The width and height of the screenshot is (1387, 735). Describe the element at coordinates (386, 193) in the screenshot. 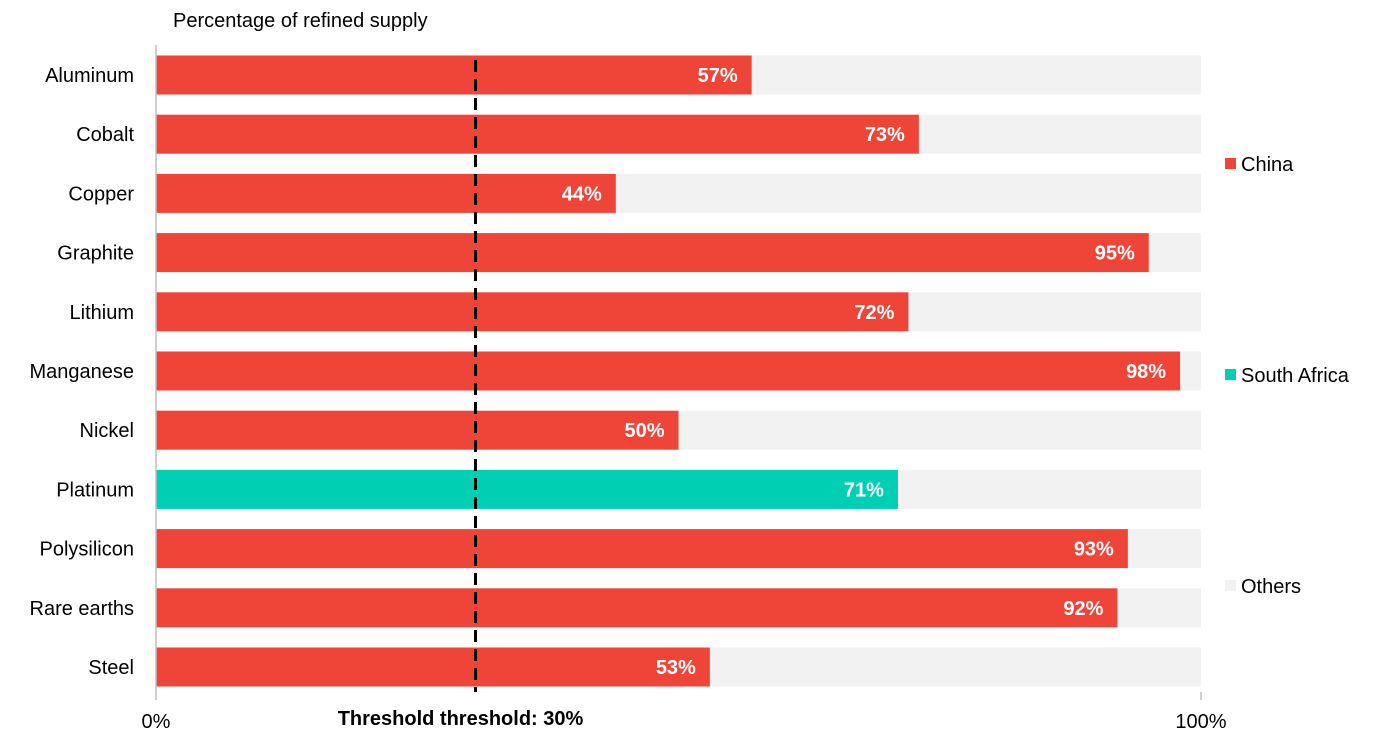

I see `bar-copper` at that location.